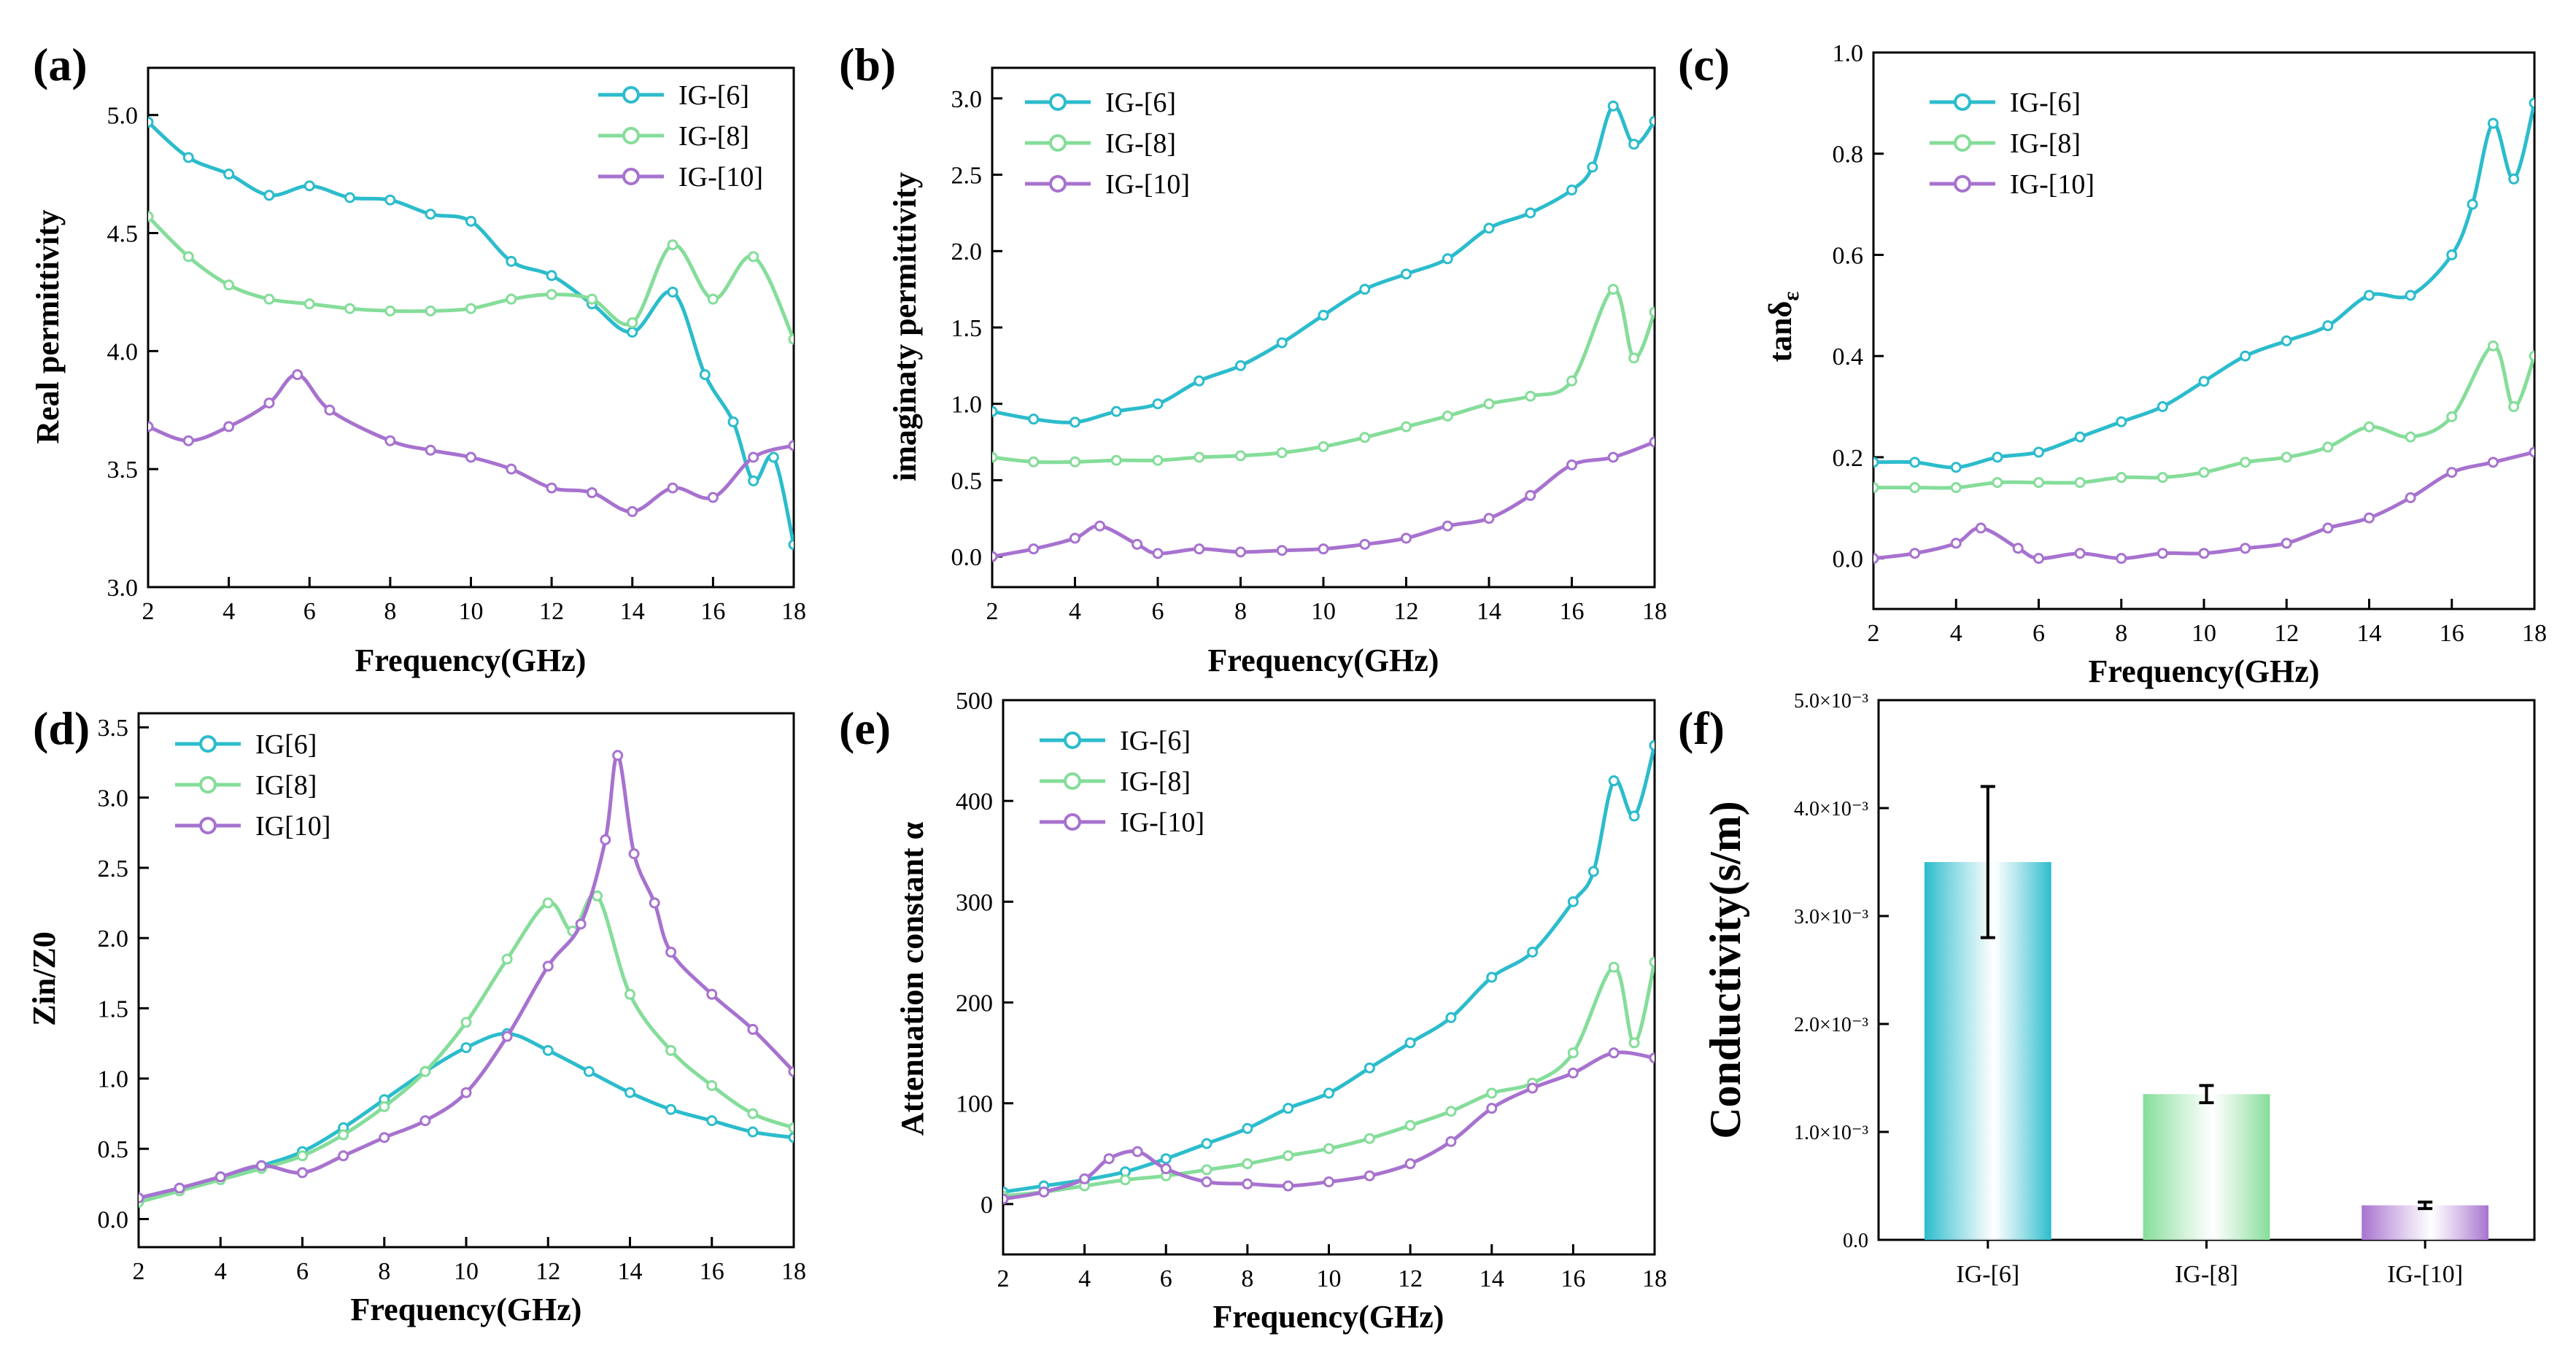 The width and height of the screenshot is (2576, 1358). What do you see at coordinates (974, 1003) in the screenshot?
I see `y-tick-label-e: 200` at bounding box center [974, 1003].